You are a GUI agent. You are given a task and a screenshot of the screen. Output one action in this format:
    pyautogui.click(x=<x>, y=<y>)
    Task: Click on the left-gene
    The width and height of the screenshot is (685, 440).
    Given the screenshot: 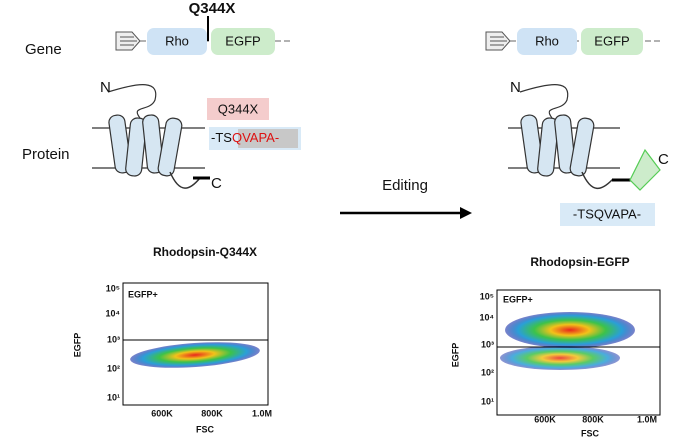 What is the action you would take?
    pyautogui.click(x=203, y=35)
    